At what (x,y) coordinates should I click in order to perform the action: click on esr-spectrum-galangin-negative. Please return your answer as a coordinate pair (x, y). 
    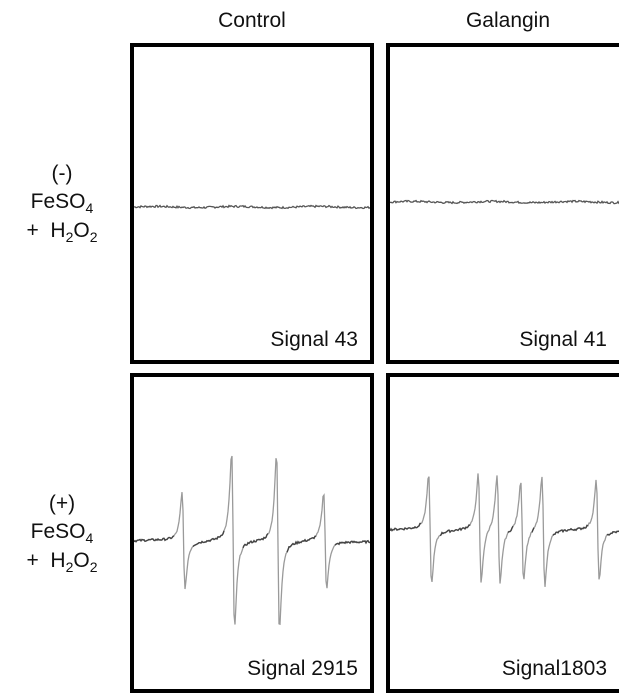
    Looking at the image, I should click on (504, 202).